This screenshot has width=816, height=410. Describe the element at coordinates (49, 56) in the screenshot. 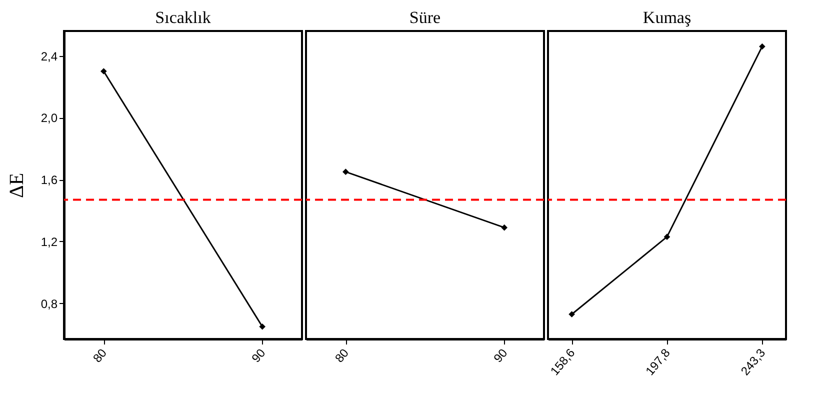

I see `y-tick-label: 2,4` at that location.